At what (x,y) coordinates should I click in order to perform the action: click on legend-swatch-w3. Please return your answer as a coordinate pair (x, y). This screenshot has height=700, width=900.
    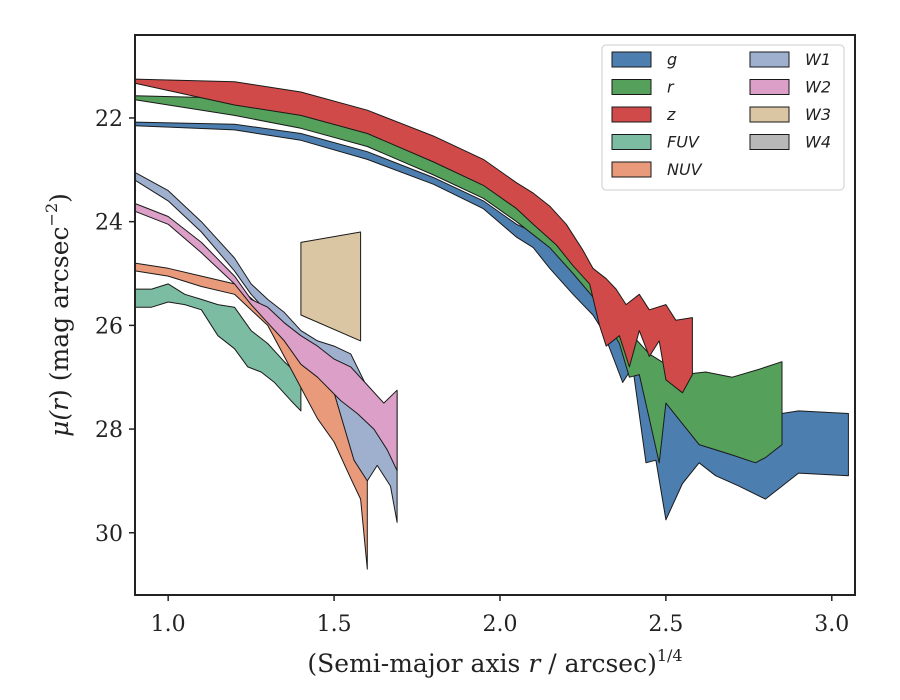
    Looking at the image, I should click on (769, 114).